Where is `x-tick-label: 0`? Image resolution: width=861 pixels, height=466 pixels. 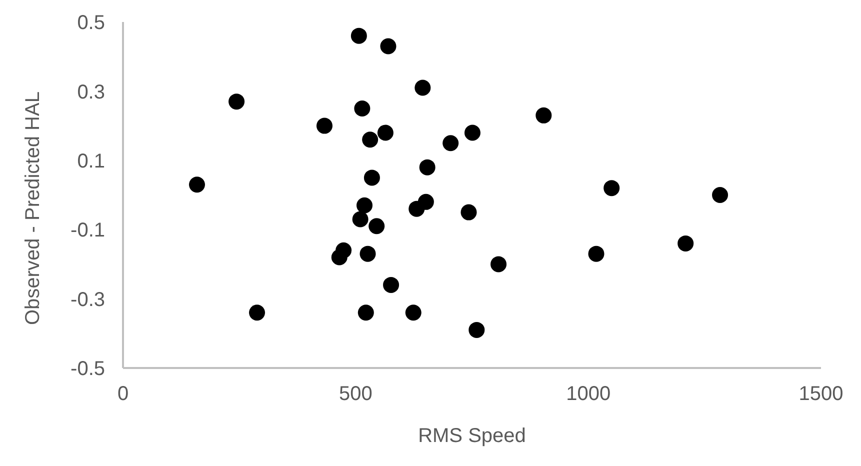 x-tick-label: 0 is located at coordinates (123, 394).